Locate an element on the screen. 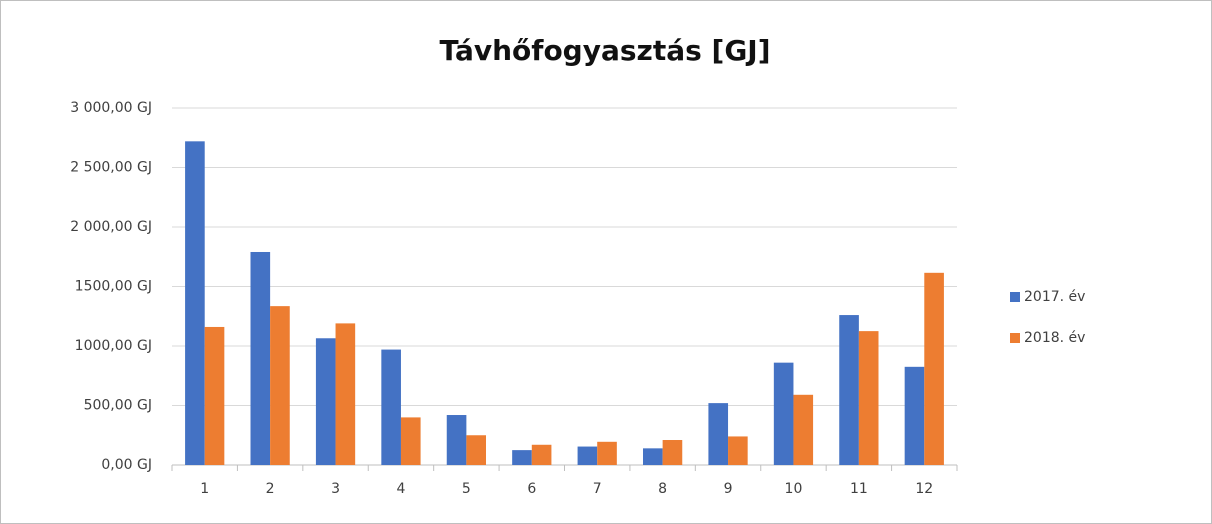 This screenshot has height=524, width=1212. legend-label: 2018. év is located at coordinates (1054, 338).